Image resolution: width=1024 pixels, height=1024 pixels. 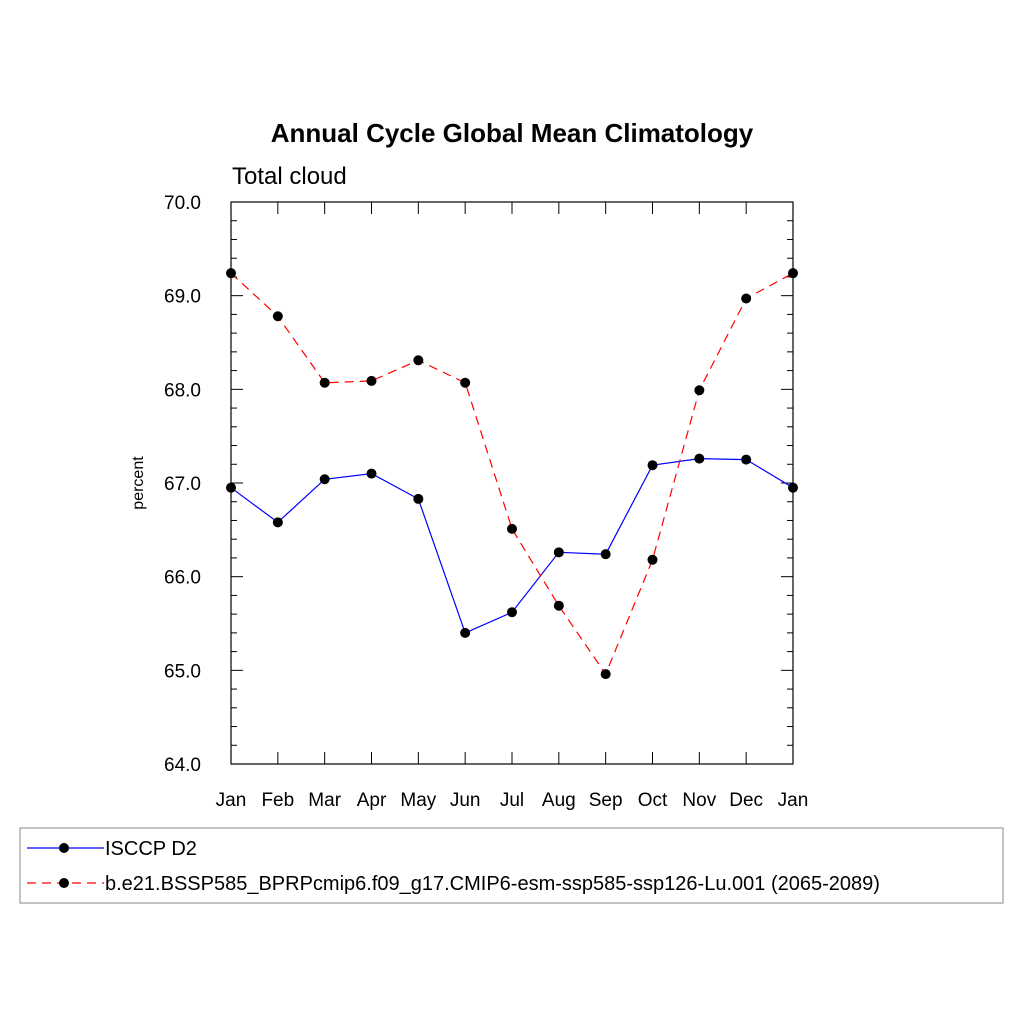 I want to click on legend-box, so click(x=511, y=865).